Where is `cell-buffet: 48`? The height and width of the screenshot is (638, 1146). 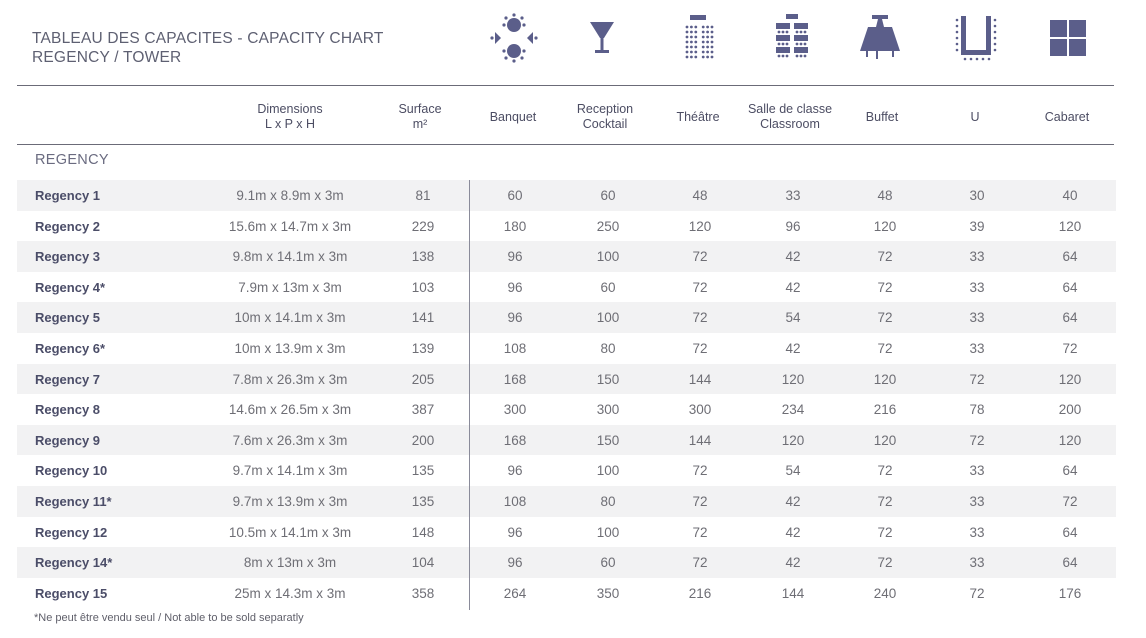 cell-buffet: 48 is located at coordinates (885, 195).